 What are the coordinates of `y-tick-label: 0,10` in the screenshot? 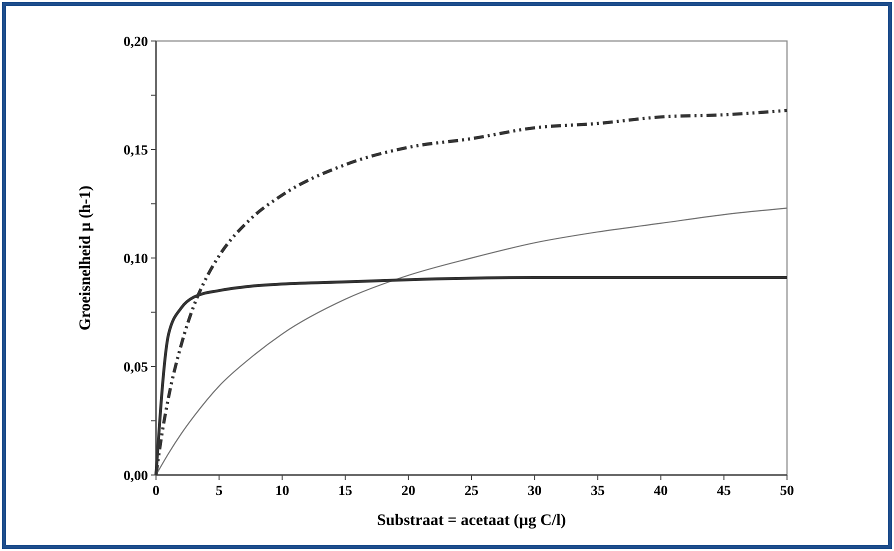 It's located at (136, 259).